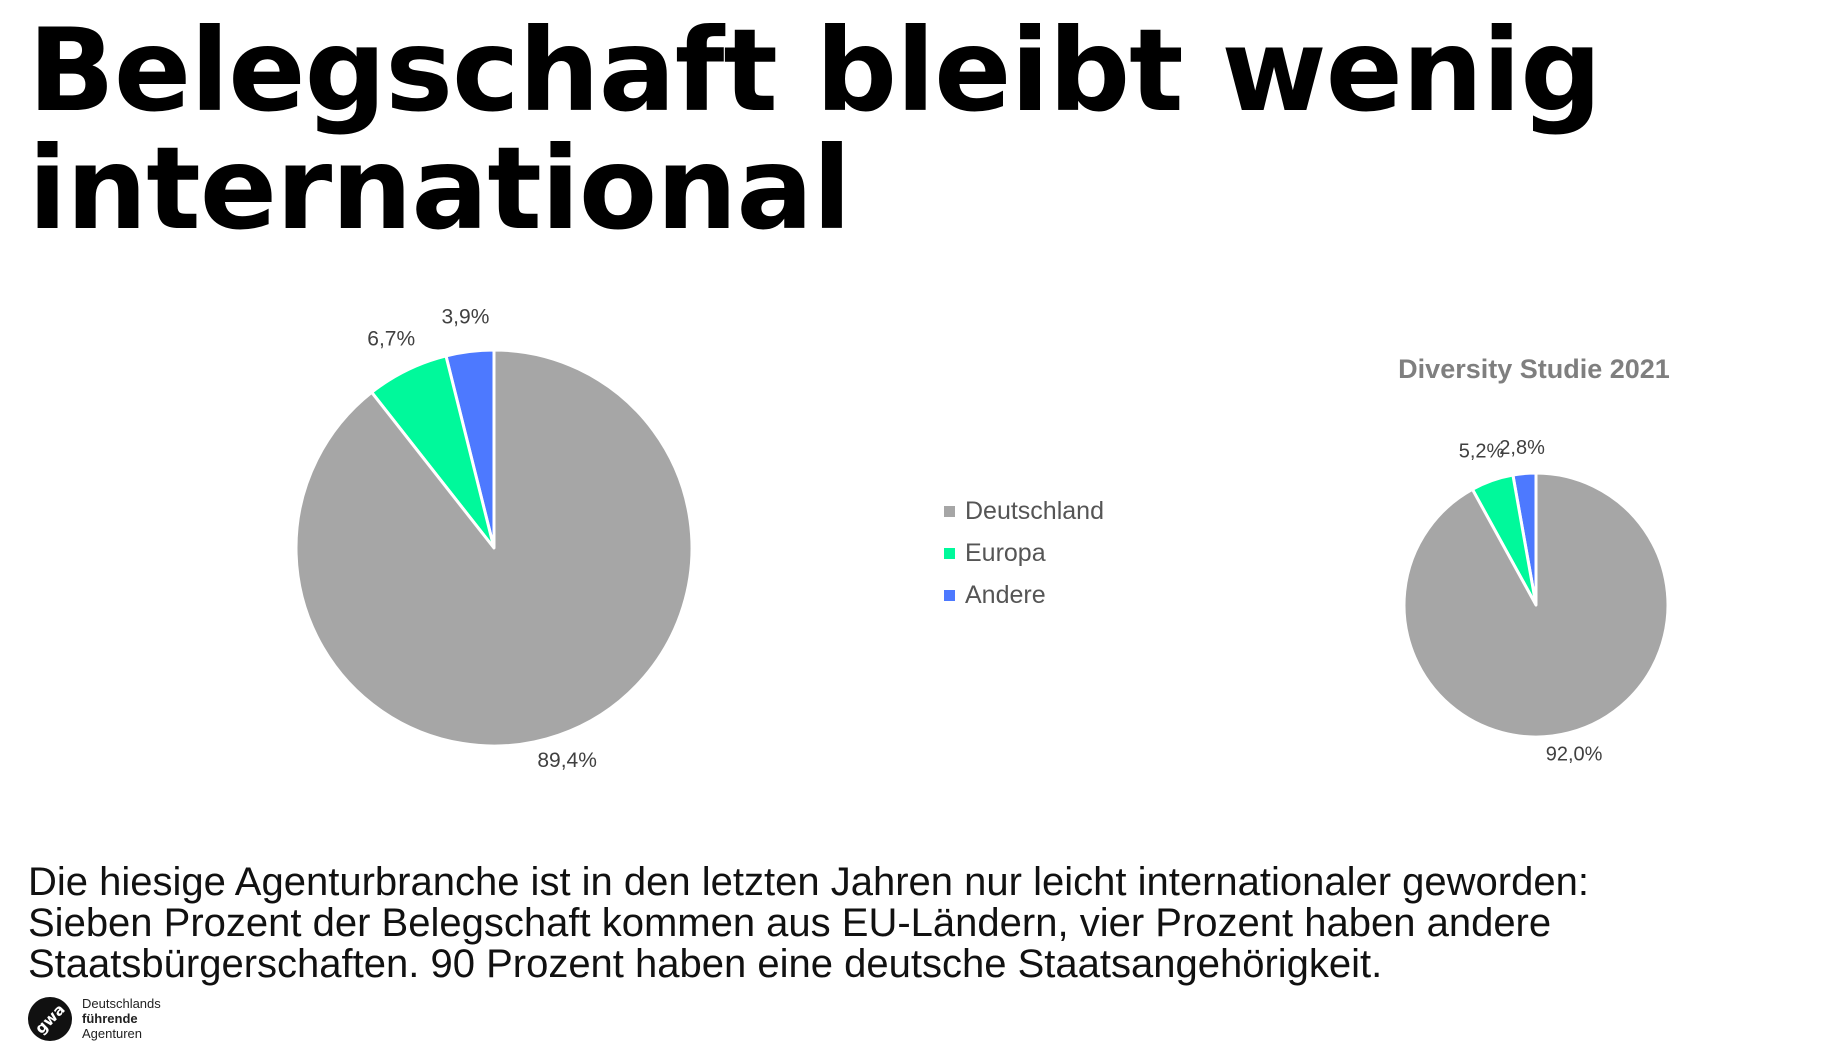 The width and height of the screenshot is (1844, 1056). What do you see at coordinates (1534, 369) in the screenshot?
I see `pie-chart-2021-title: Diversity Studie 2021` at bounding box center [1534, 369].